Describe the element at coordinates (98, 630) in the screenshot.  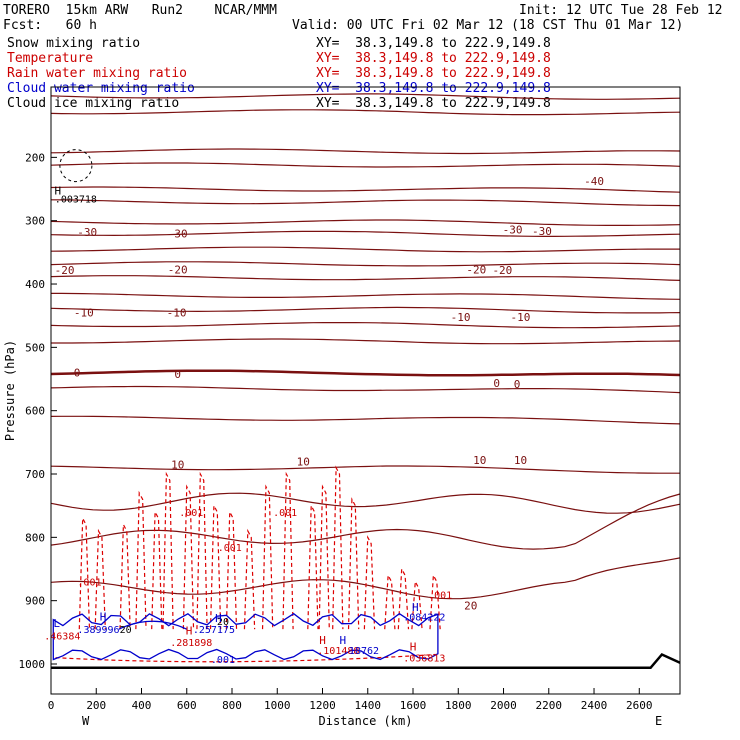
I see `mixing-ratio-label: .389996` at that location.